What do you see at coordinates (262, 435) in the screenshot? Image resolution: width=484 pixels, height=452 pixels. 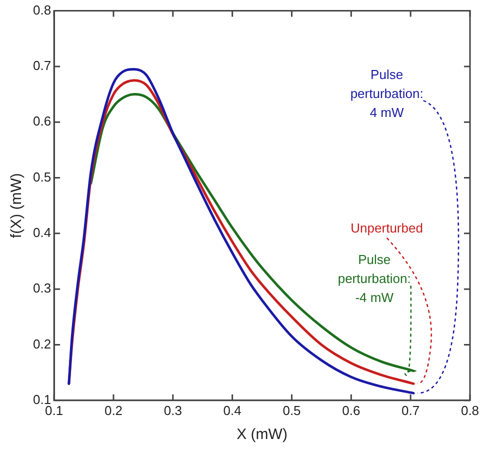 I see `x-axis-title: X (mW)` at bounding box center [262, 435].